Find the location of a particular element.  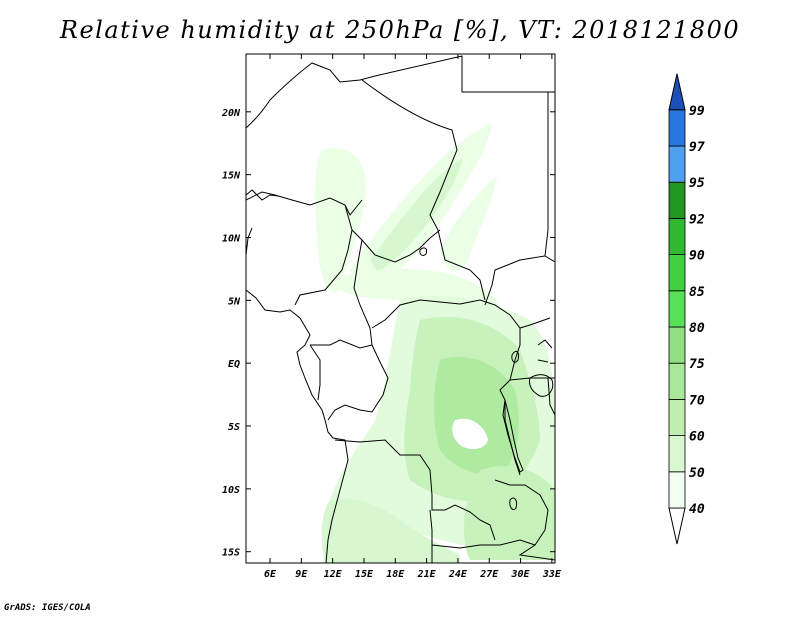

border-zambia is located at coordinates (524, 520).